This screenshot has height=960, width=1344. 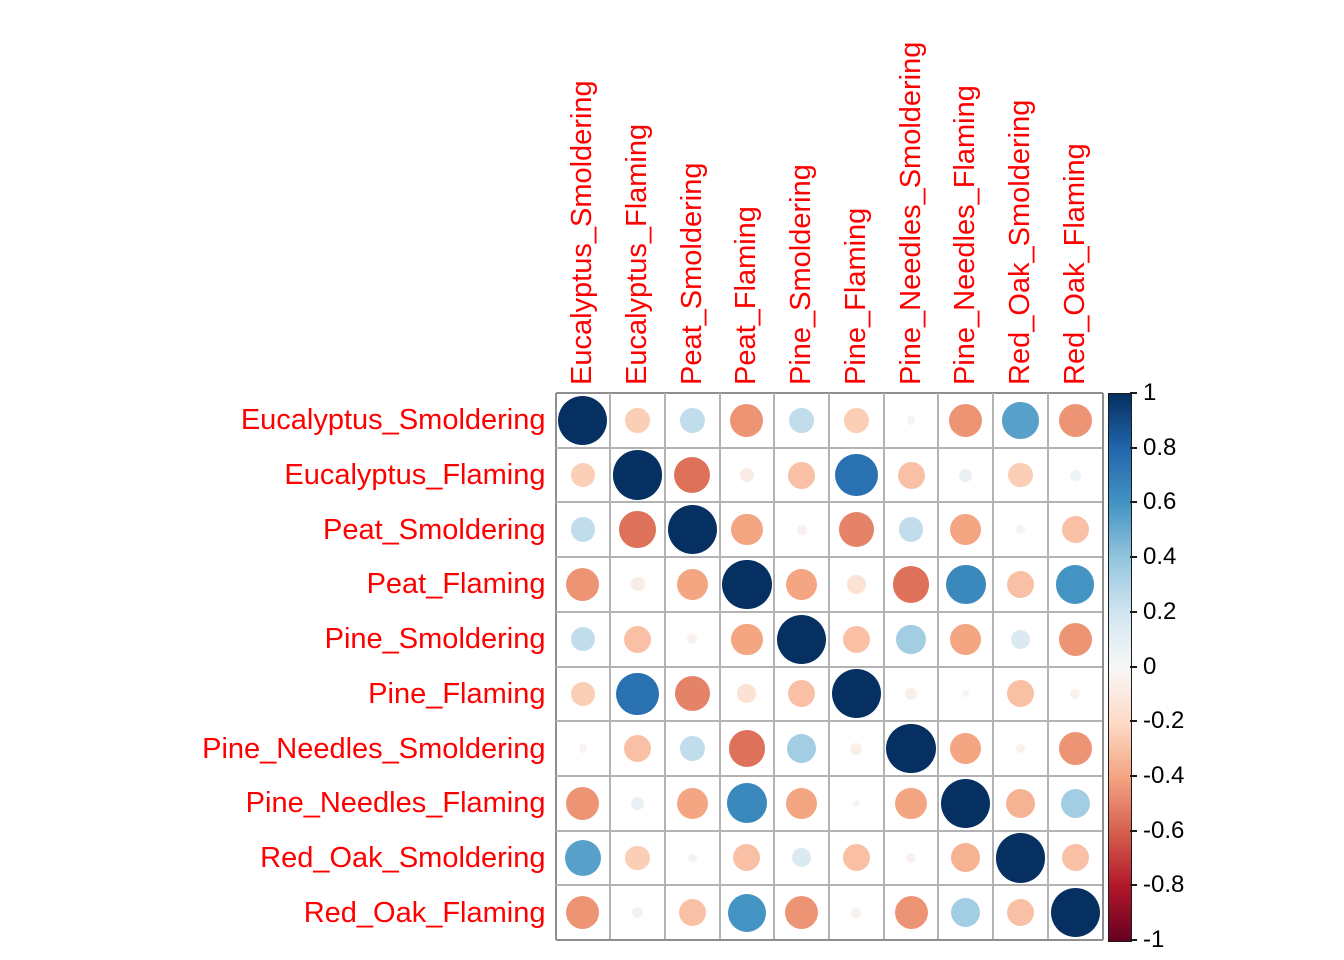 What do you see at coordinates (1019, 242) in the screenshot?
I see `column-label: Red_Oak_Smoldering` at bounding box center [1019, 242].